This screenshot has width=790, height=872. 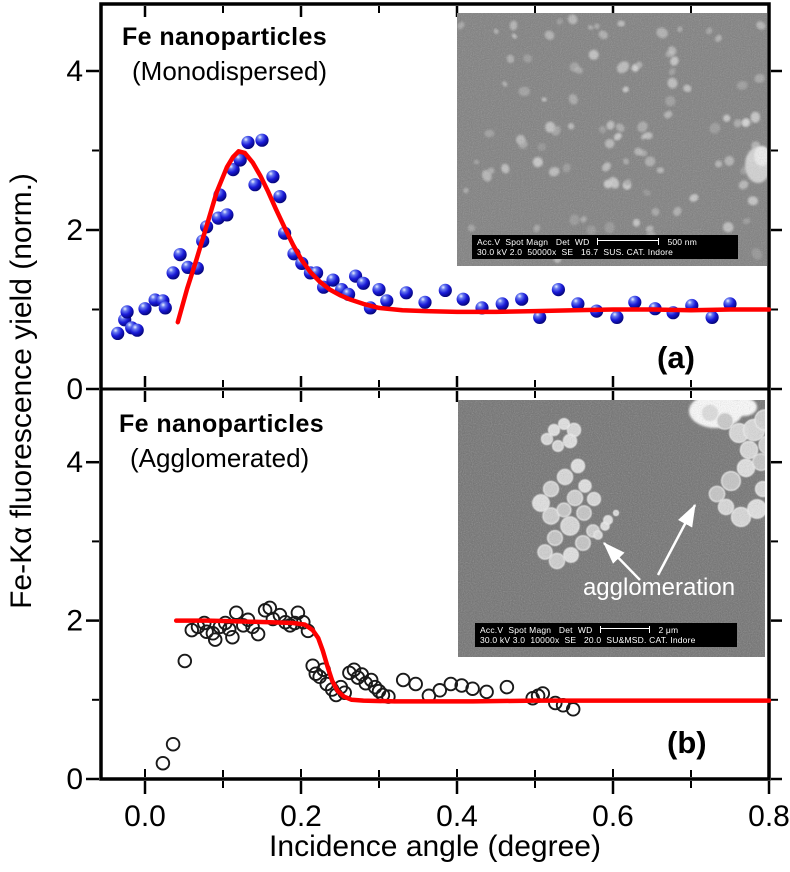 What do you see at coordinates (668, 629) in the screenshot?
I see `scale-label: 2 μm` at bounding box center [668, 629].